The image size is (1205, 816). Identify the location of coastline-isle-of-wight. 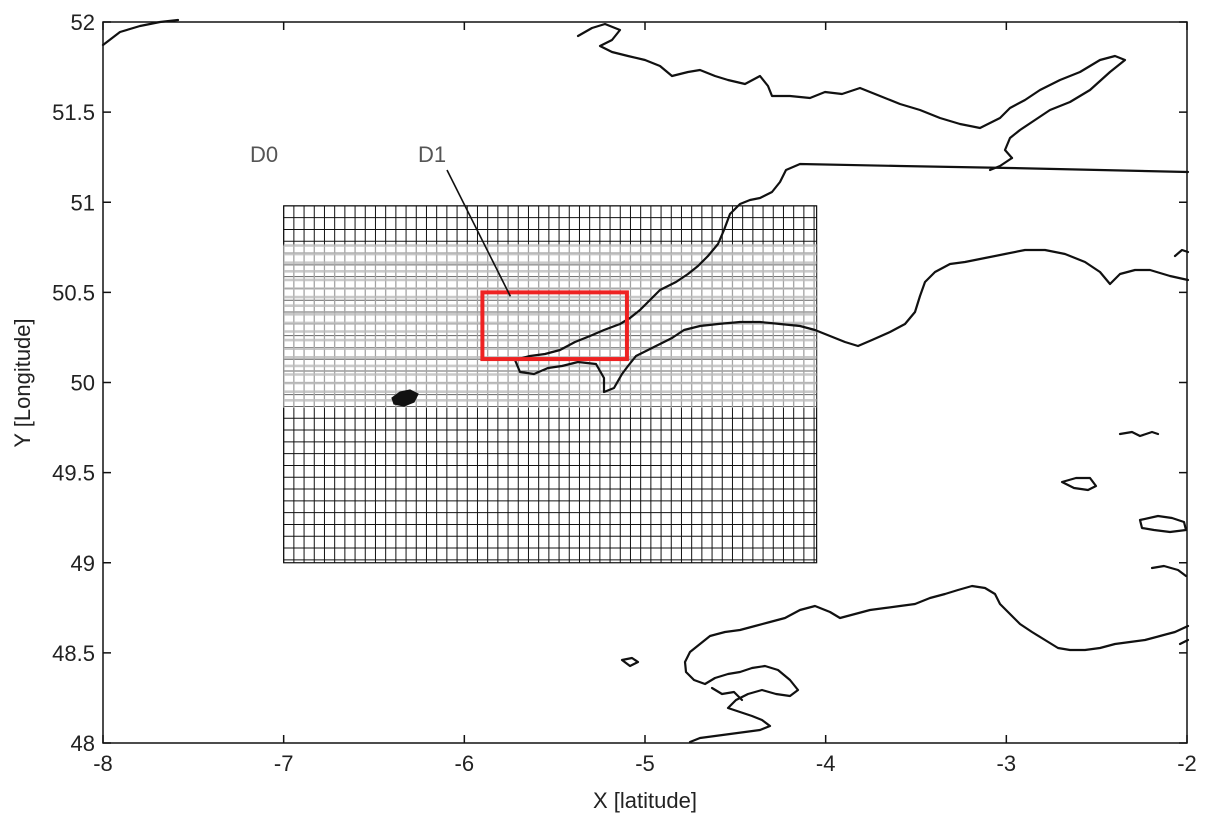
(1181, 253).